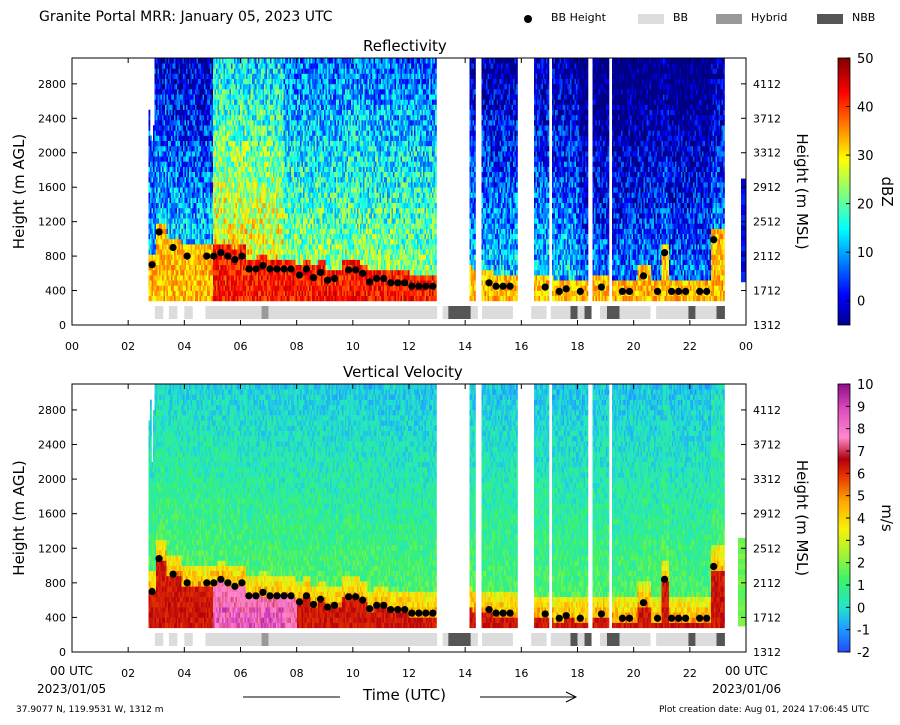 This screenshot has height=725, width=900. What do you see at coordinates (404, 695) in the screenshot?
I see `x-axis-title: Time (UTC)` at bounding box center [404, 695].